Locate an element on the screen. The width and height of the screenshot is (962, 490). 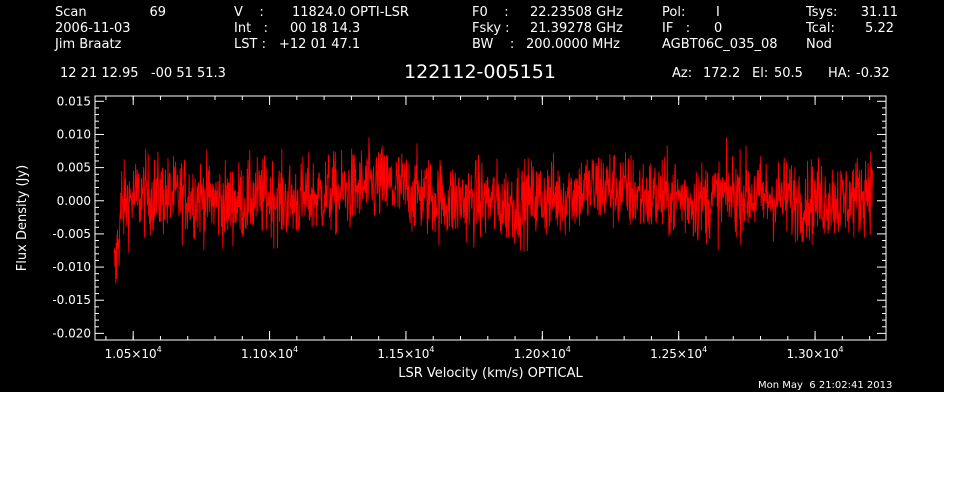
y-tick-label: 0.015 is located at coordinates (74, 101).